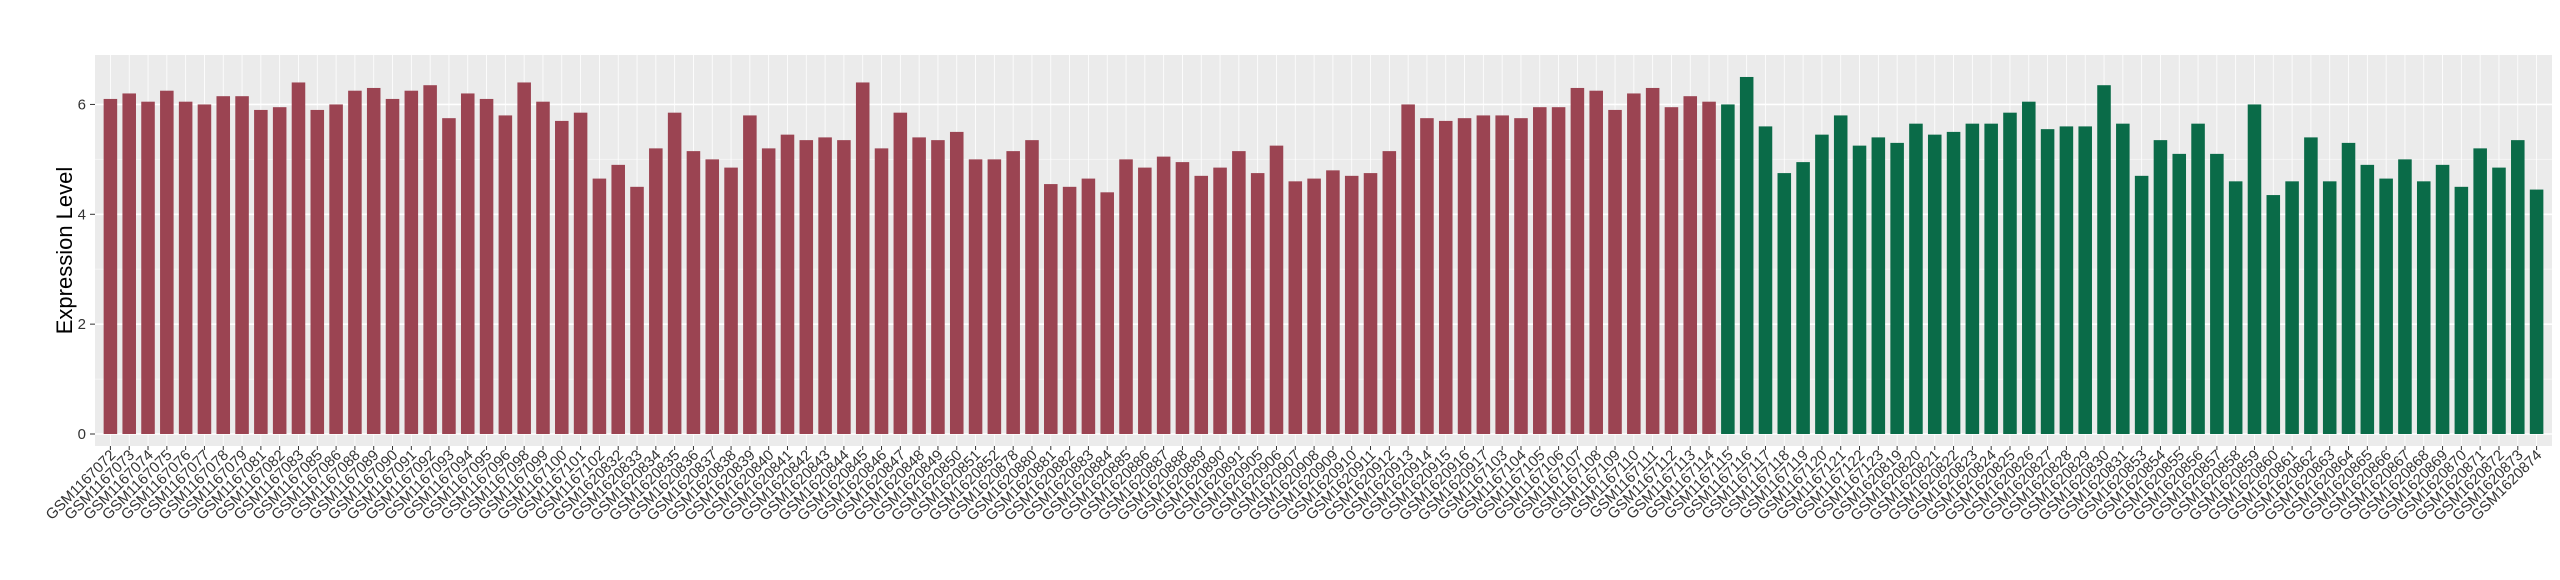 The width and height of the screenshot is (2560, 580). What do you see at coordinates (1803, 298) in the screenshot?
I see `bar-GSM1167119` at bounding box center [1803, 298].